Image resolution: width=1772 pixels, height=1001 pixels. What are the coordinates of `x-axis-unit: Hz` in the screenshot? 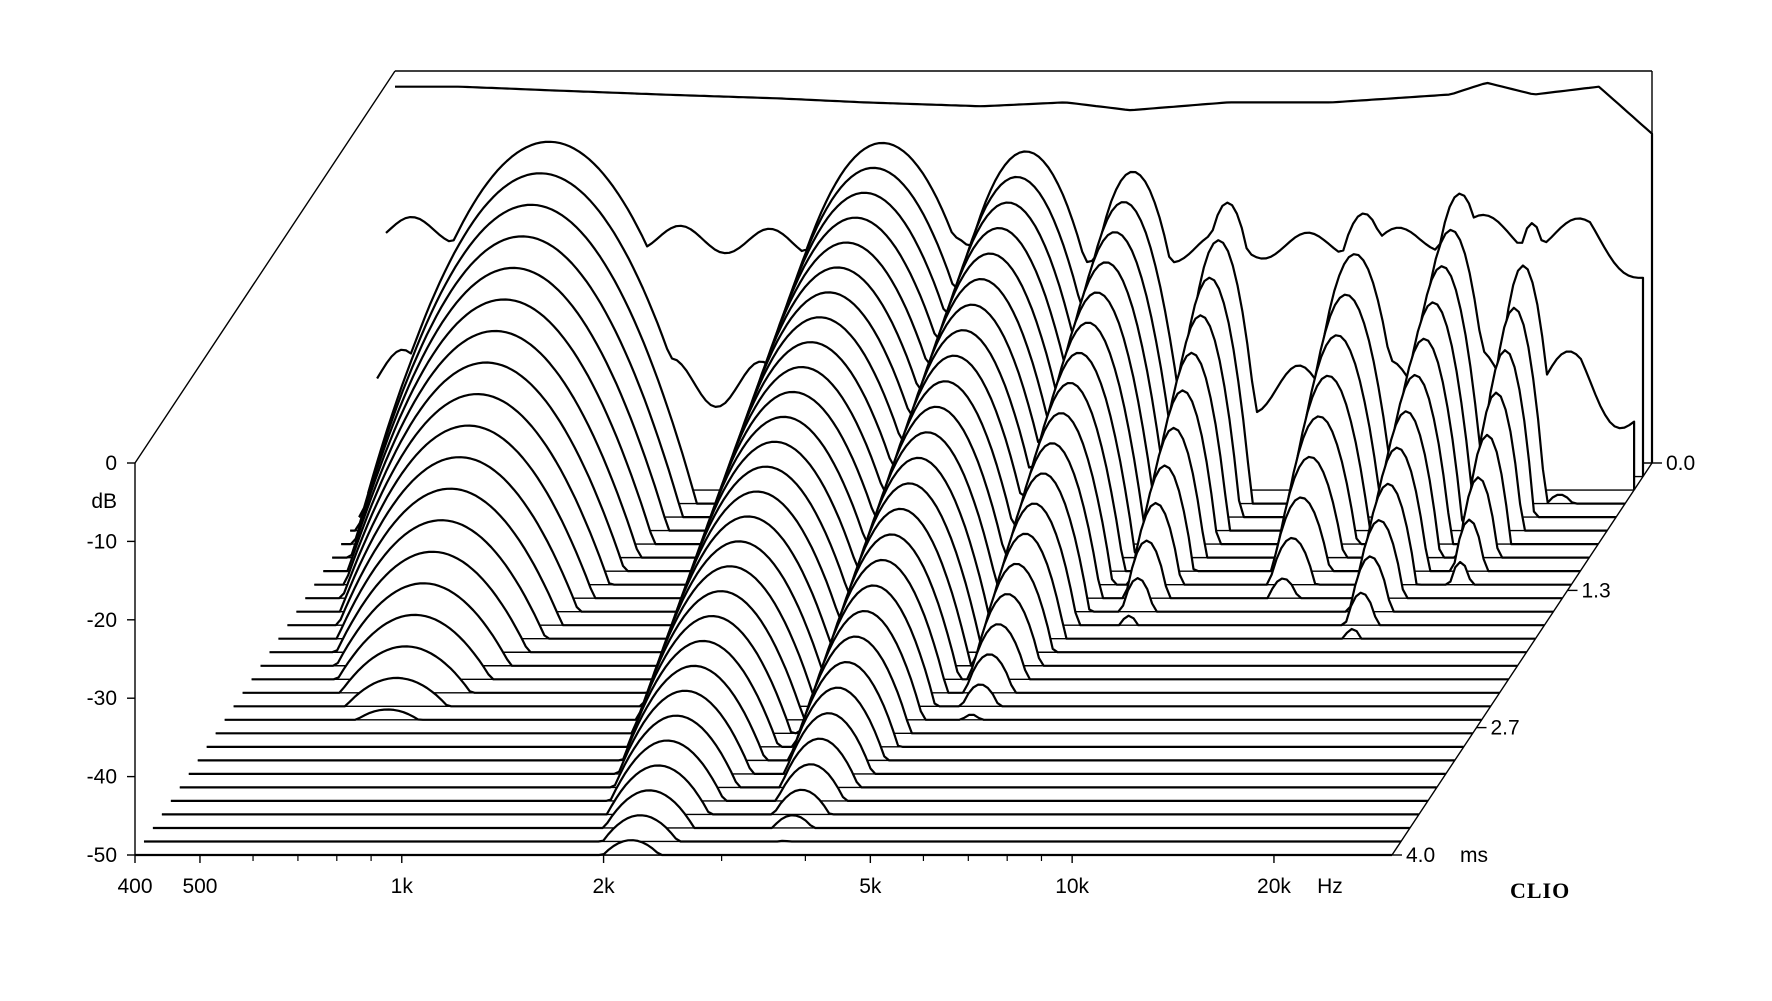 It's located at (1330, 886).